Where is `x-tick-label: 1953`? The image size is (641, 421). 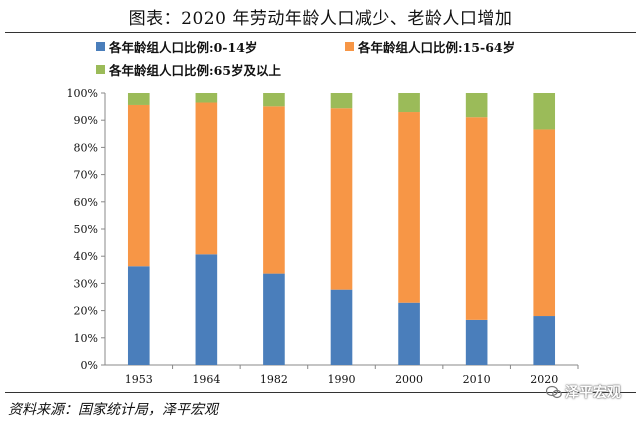
x-tick-label: 1953 is located at coordinates (139, 379).